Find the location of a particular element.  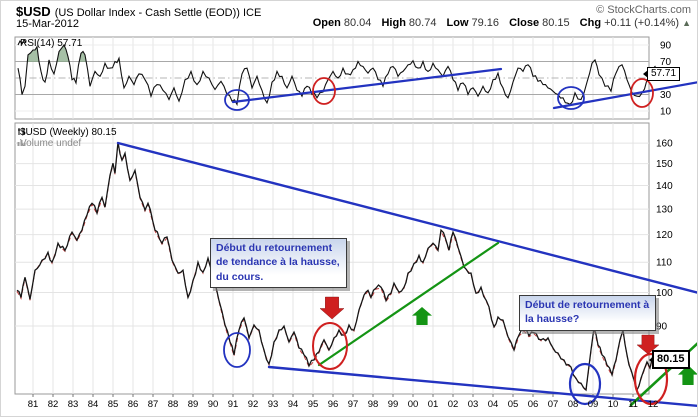

annotation-line: de tendance à la hausse, is located at coordinates (278, 262).